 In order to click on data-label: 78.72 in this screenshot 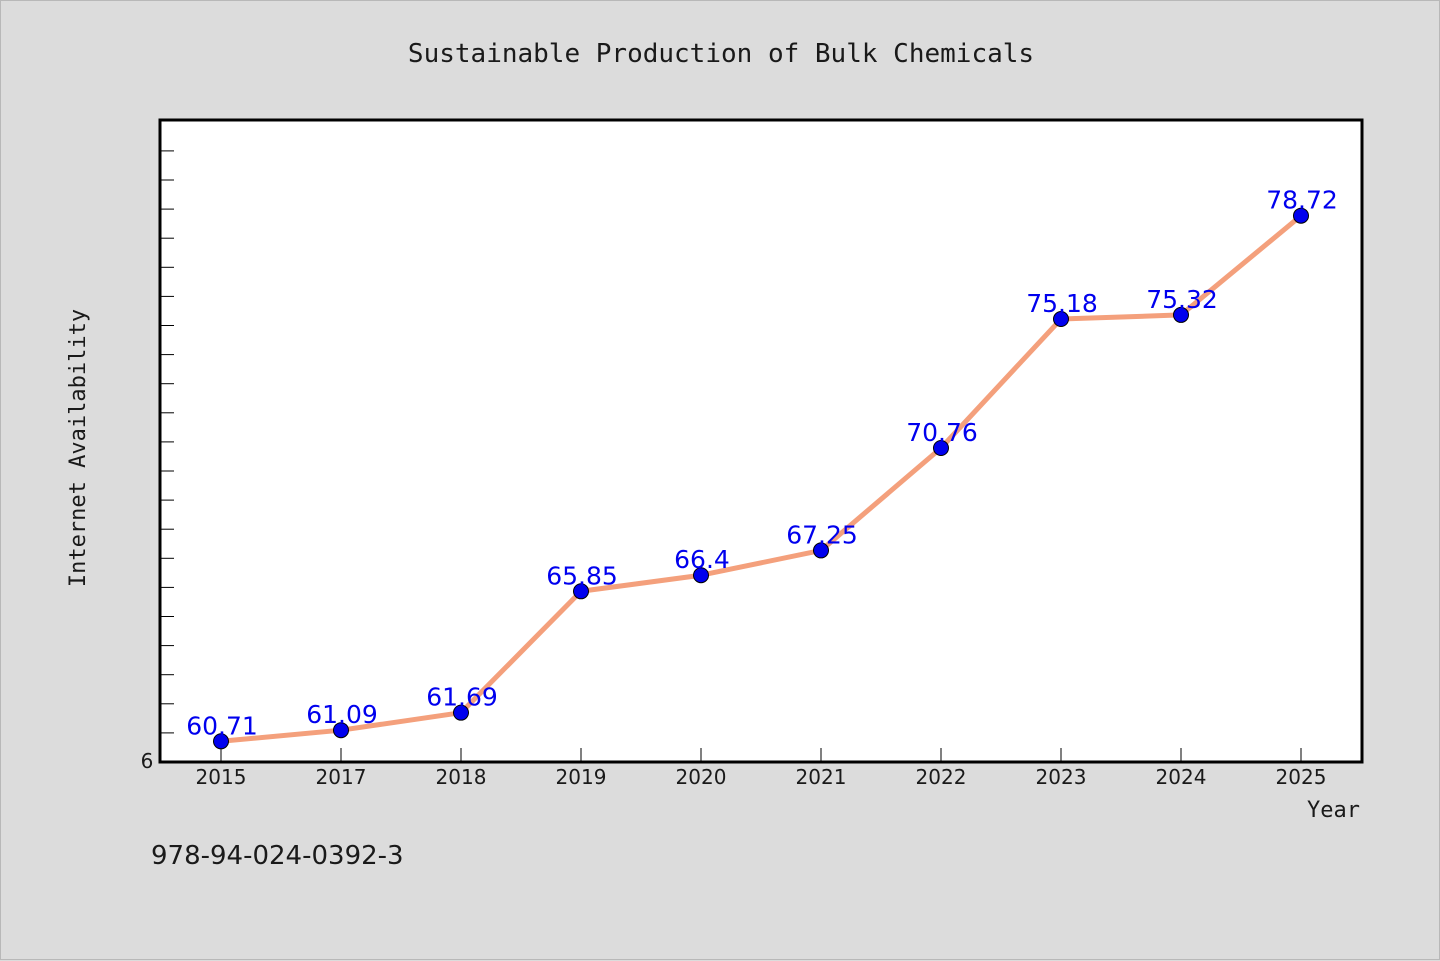, I will do `click(1302, 200)`.